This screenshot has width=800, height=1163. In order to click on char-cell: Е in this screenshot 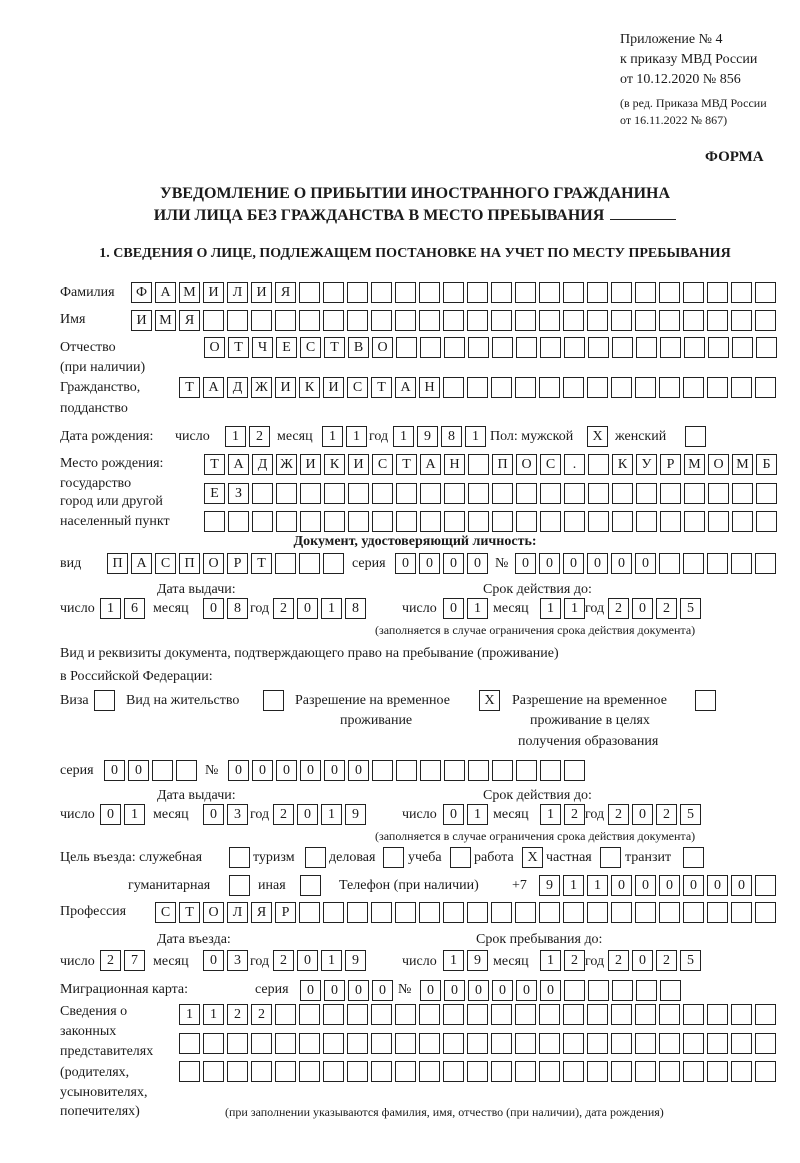, I will do `click(214, 493)`.